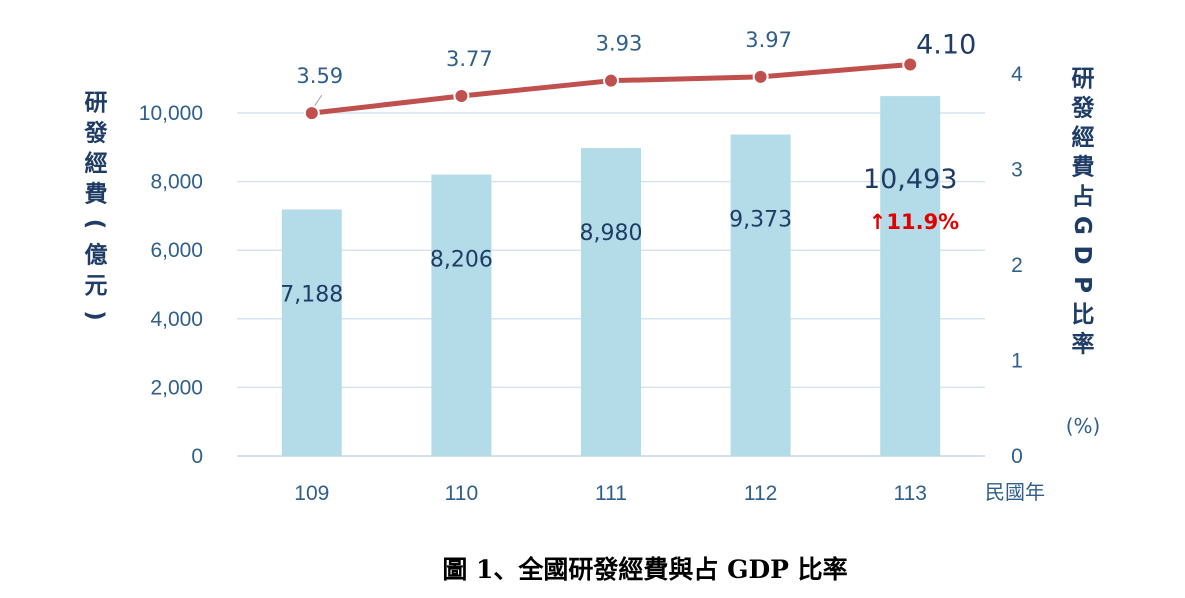  Describe the element at coordinates (176, 319) in the screenshot. I see `left-tick-label: 4,000` at that location.